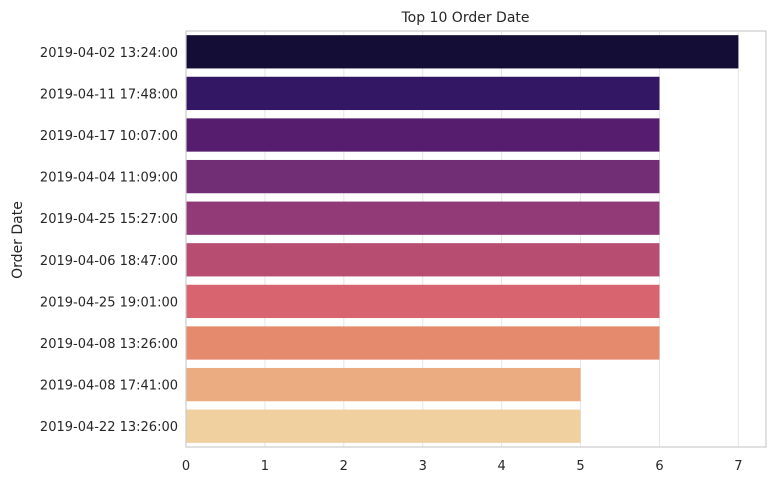 This screenshot has width=784, height=484. What do you see at coordinates (186, 466) in the screenshot?
I see `x-tick-label: 0` at bounding box center [186, 466].